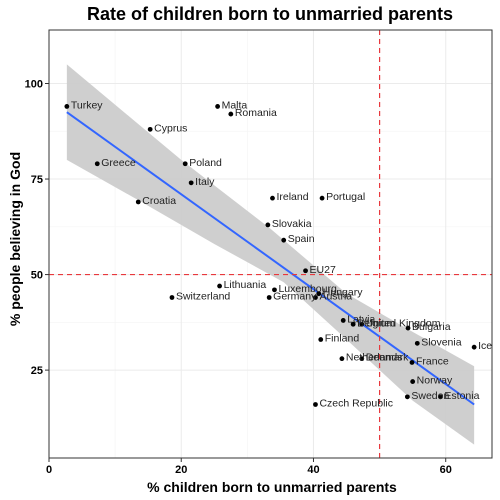 The image size is (500, 500). Describe the element at coordinates (446, 470) in the screenshot. I see `x-tick-label: 60` at that location.